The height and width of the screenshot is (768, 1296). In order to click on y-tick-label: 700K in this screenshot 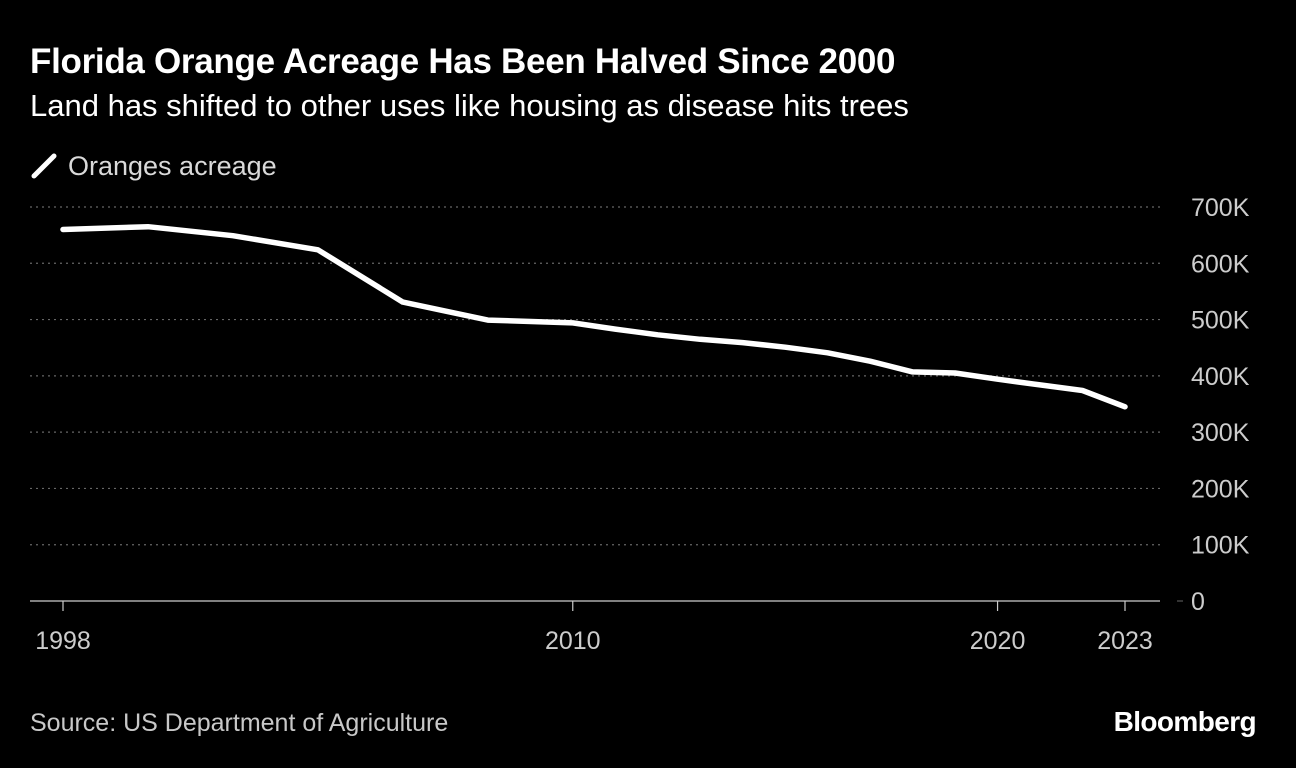, I will do `click(1220, 208)`.